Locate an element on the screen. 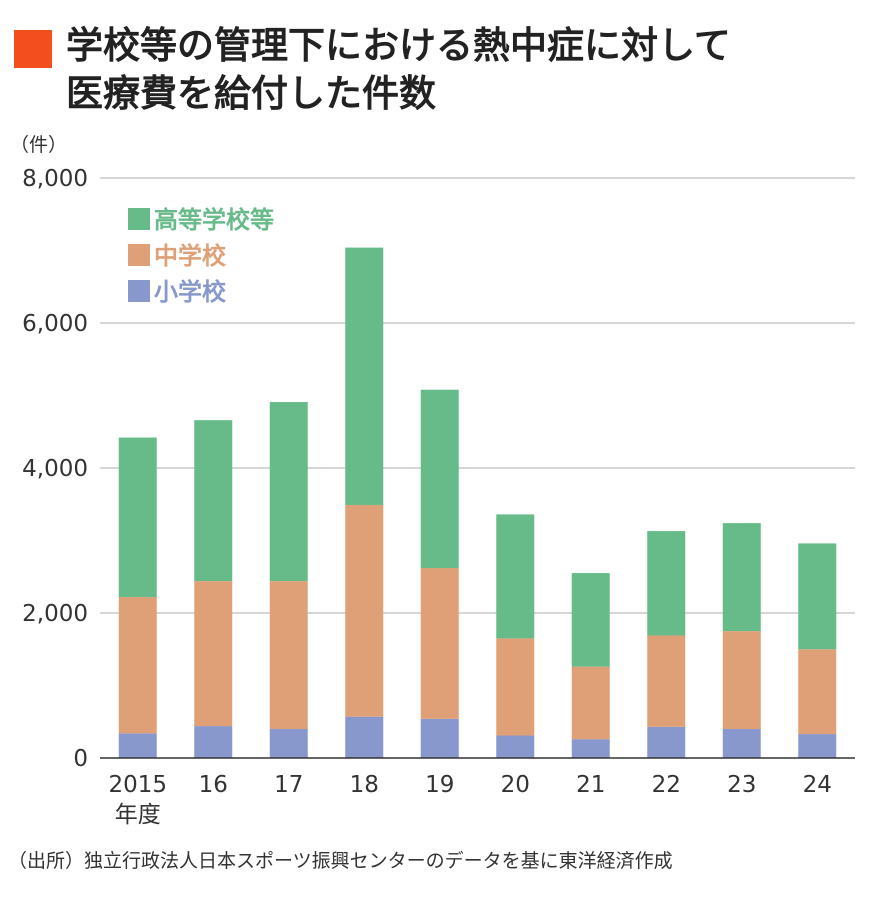 Image resolution: width=870 pixels, height=900 pixels. x-tick-label: 16 is located at coordinates (213, 785).